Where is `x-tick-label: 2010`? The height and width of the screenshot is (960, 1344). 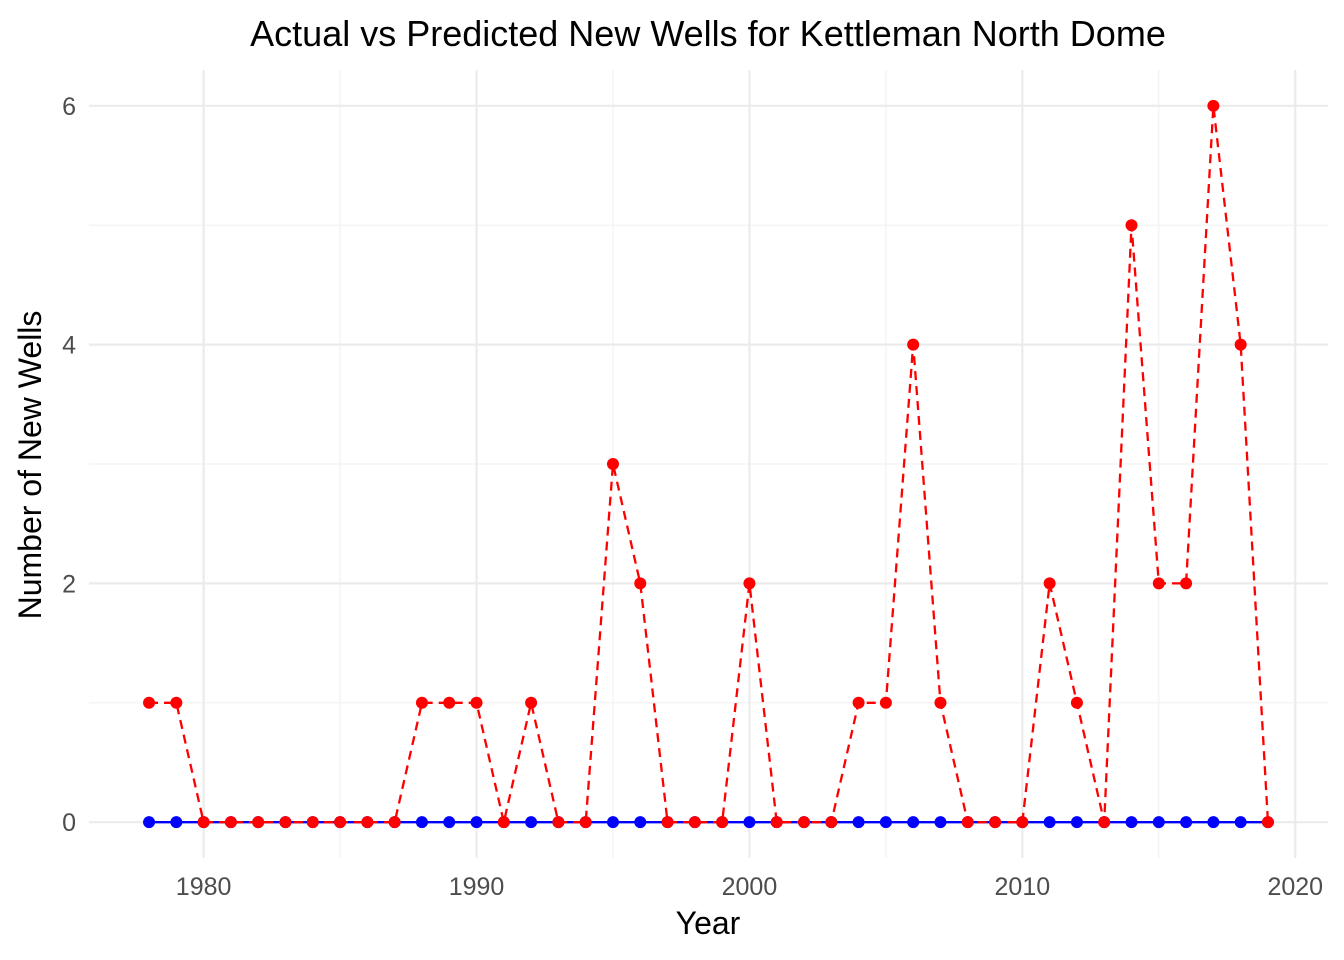 x-tick-label: 2010 is located at coordinates (1023, 887).